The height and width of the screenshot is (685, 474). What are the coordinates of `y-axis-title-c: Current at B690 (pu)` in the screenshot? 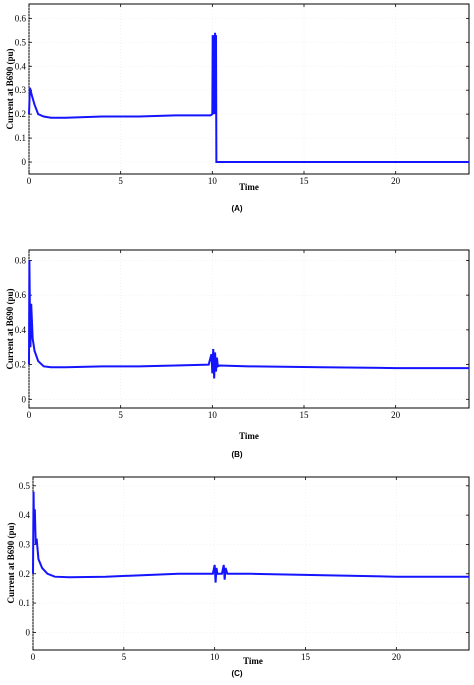 It's located at (11, 562).